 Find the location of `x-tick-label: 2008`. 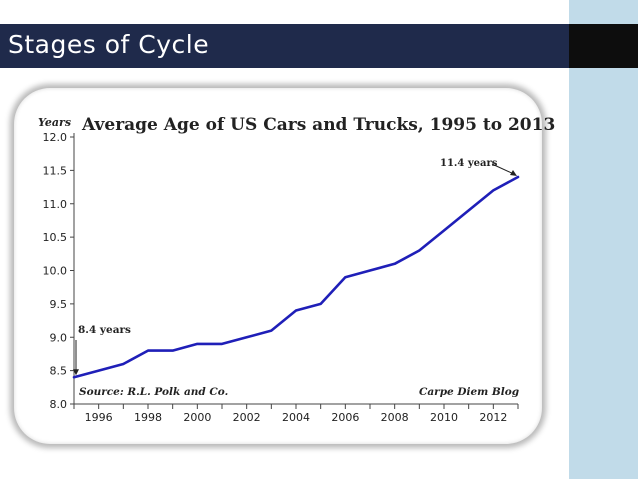

x-tick-label: 2008 is located at coordinates (395, 417).